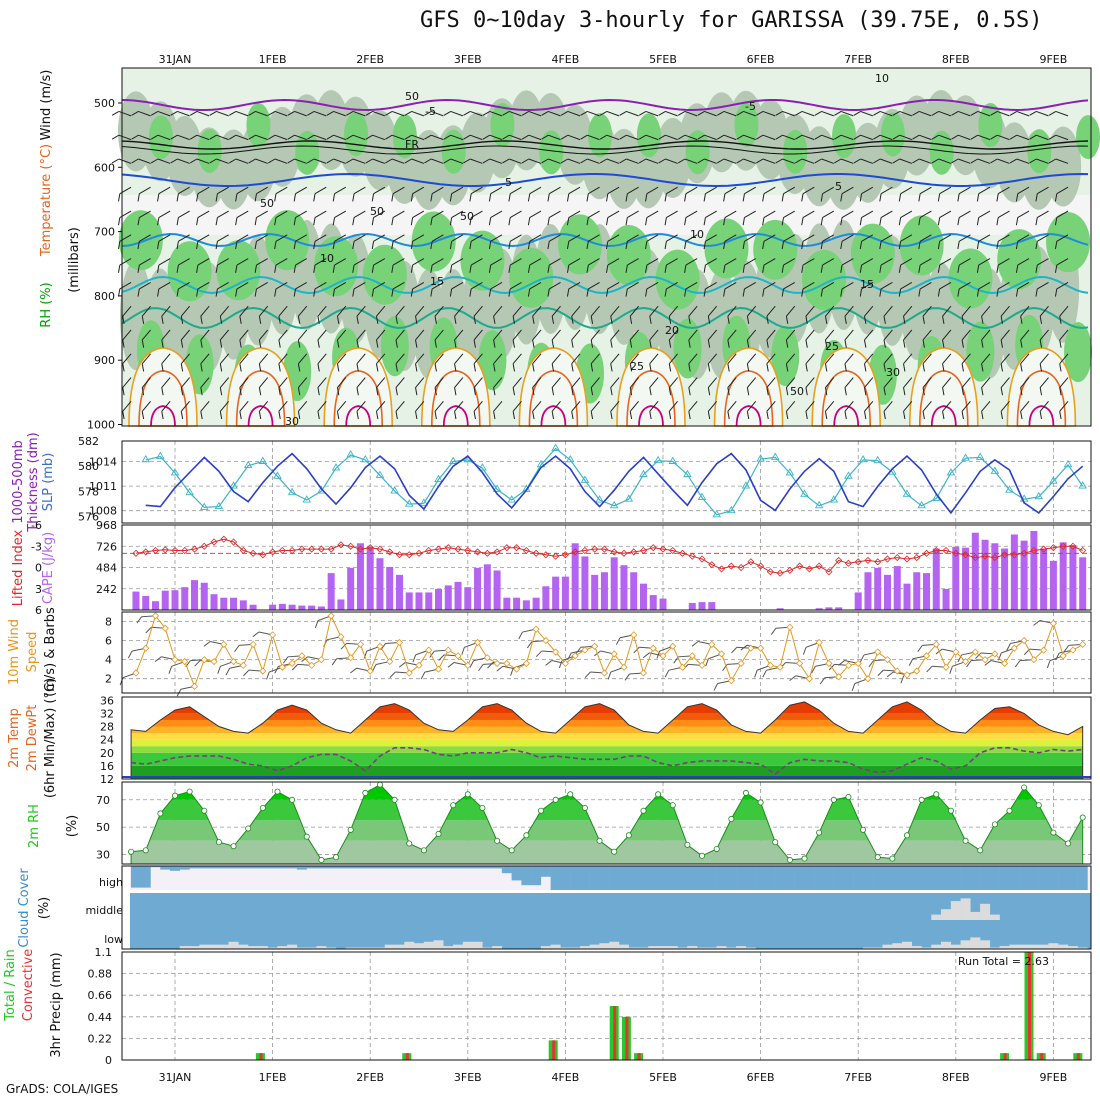  I want to click on date-label-bottom: 2FEB, so click(370, 1077).